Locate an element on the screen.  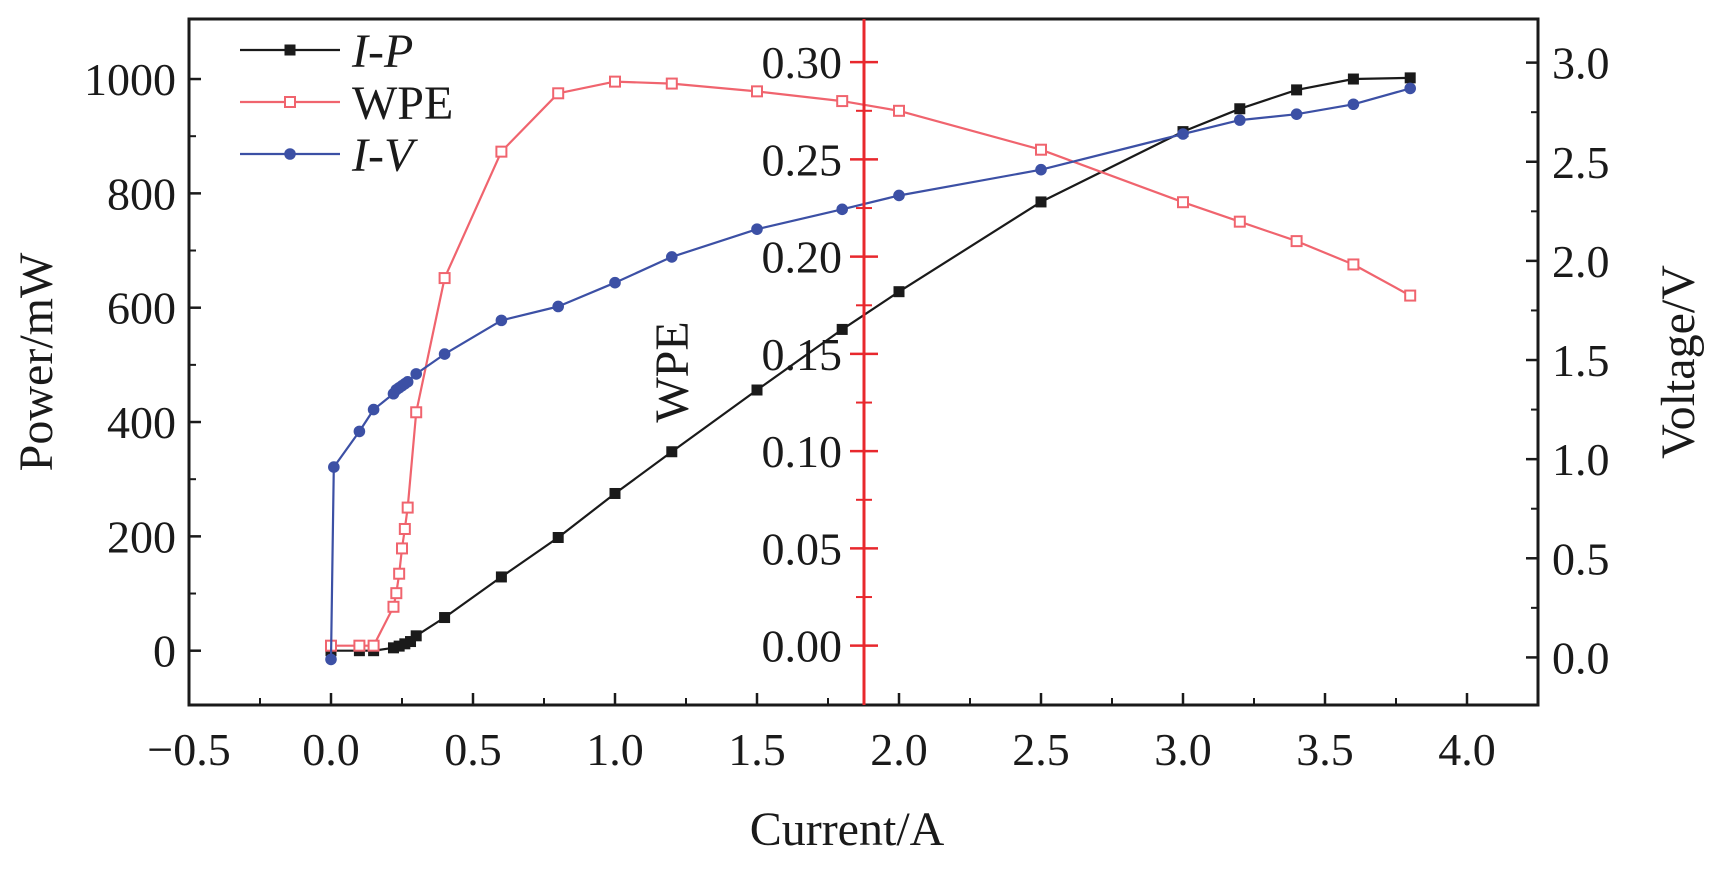
right-y-tick-label: 3.0 is located at coordinates (1581, 63).